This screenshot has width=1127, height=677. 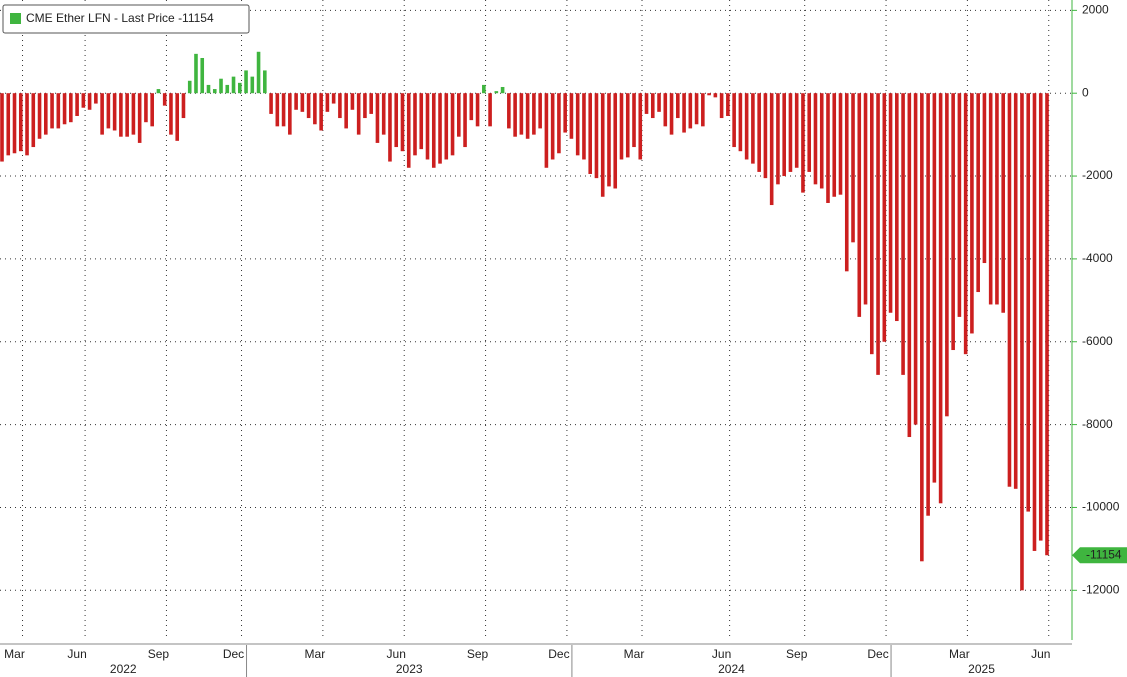 I want to click on year-label: 2024, so click(x=731, y=669).